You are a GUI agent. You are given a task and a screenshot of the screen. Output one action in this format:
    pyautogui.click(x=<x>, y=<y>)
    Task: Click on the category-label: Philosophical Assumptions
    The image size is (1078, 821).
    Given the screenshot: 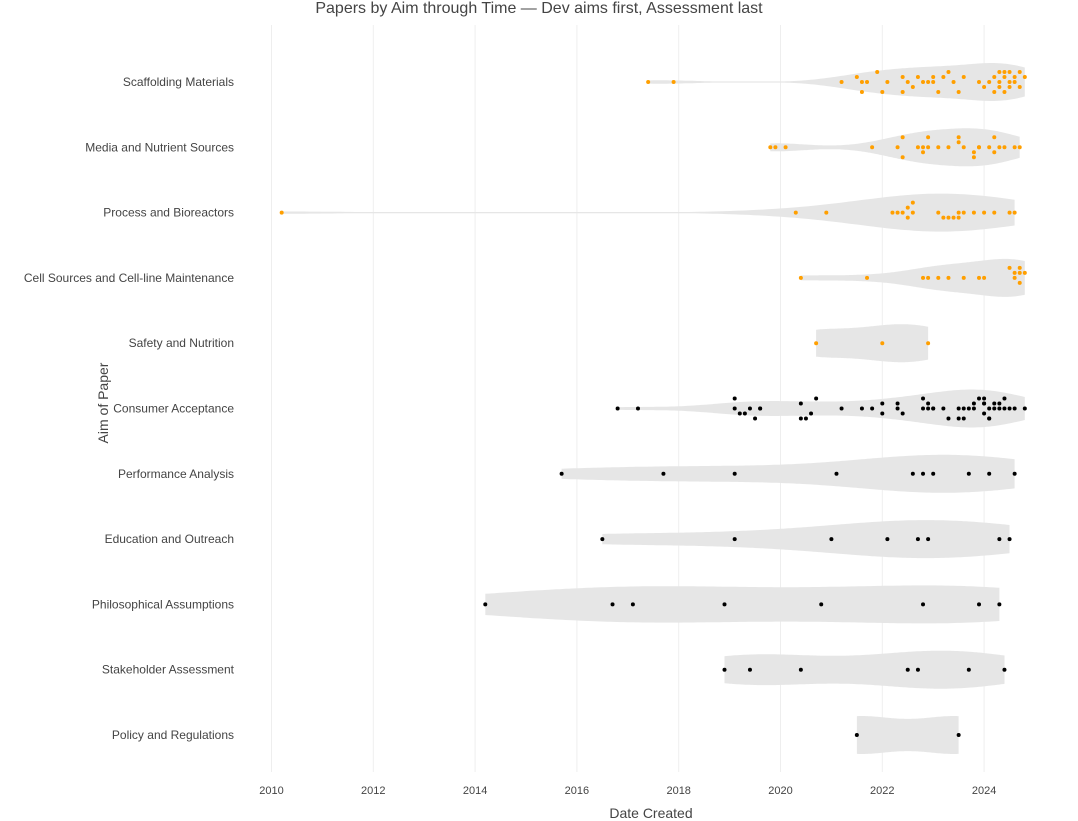 What is the action you would take?
    pyautogui.click(x=163, y=604)
    